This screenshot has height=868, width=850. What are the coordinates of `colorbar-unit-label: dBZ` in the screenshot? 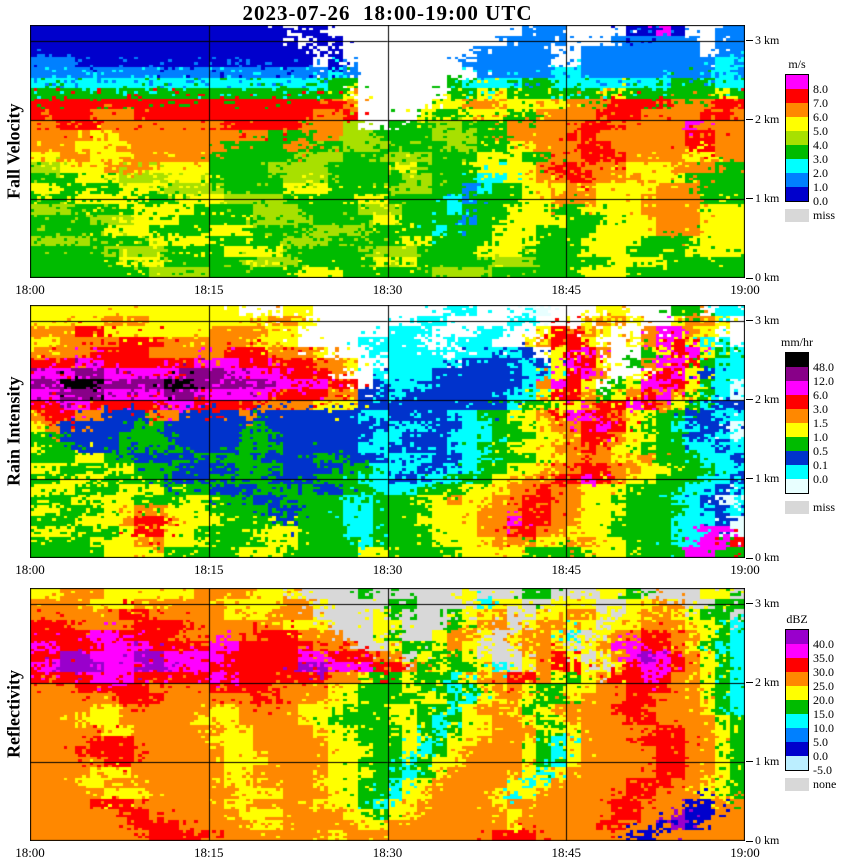 It's located at (797, 619).